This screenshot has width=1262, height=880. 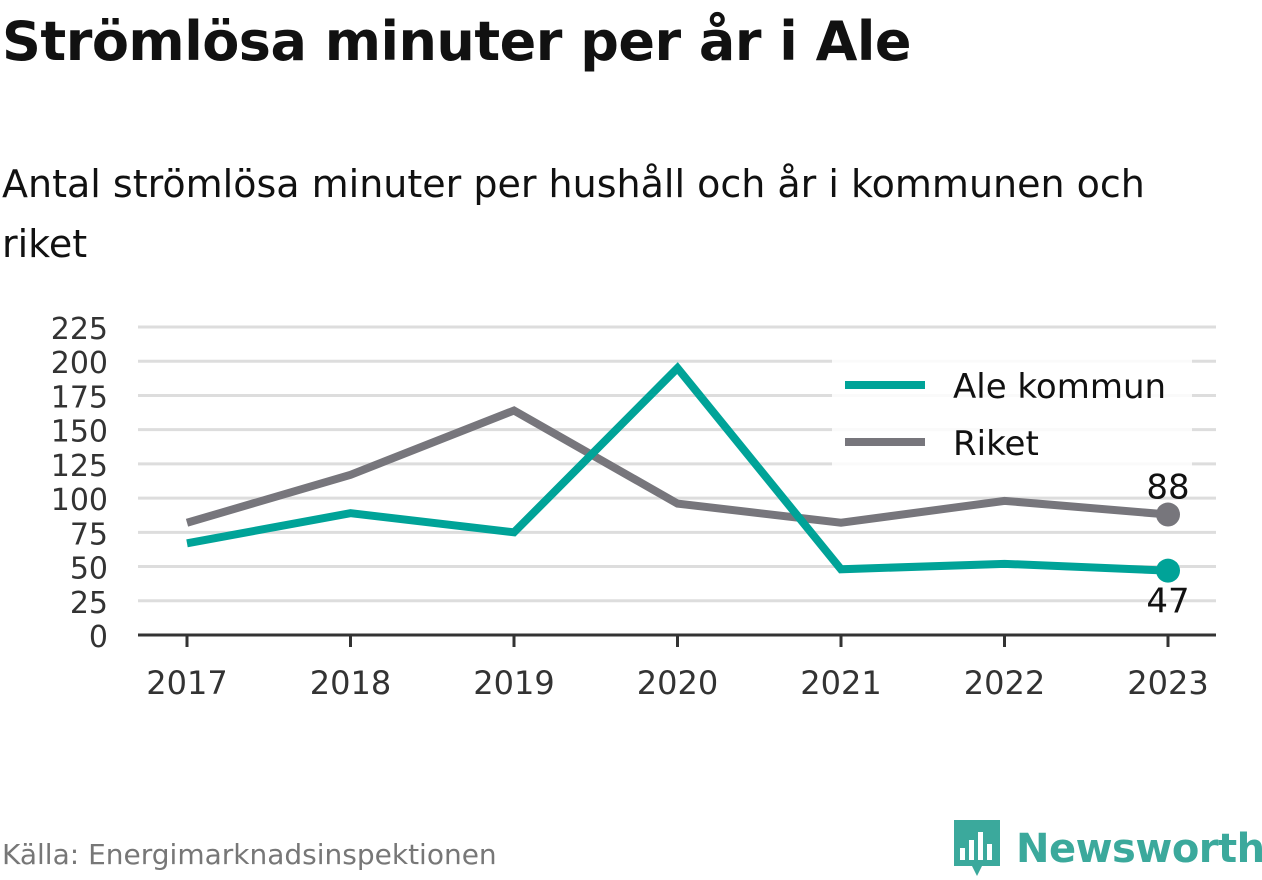 I want to click on x-tick-label: 2022, so click(x=1004, y=683).